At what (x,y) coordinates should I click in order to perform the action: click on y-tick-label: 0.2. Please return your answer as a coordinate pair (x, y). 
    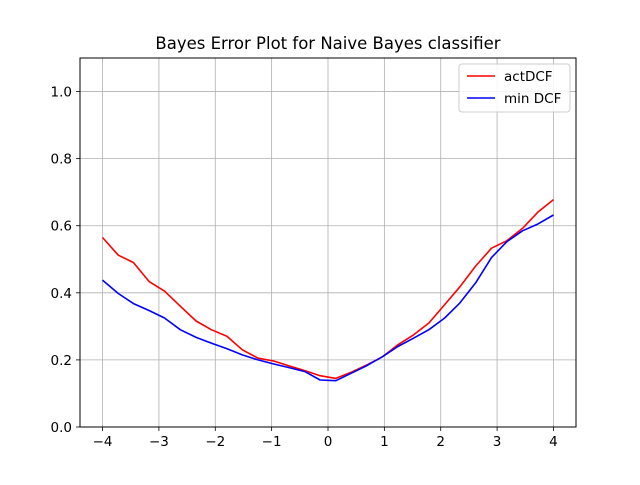
    Looking at the image, I should click on (61, 361).